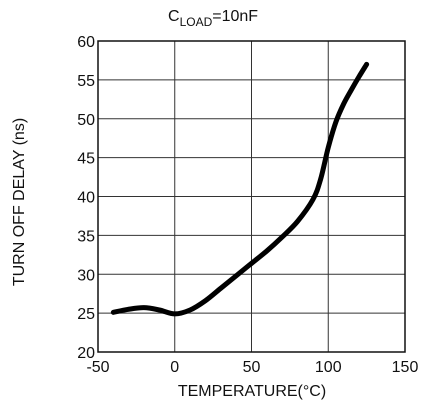 This screenshot has width=421, height=408. Describe the element at coordinates (235, 16) in the screenshot. I see `chart-title-rest: =10nF` at that location.